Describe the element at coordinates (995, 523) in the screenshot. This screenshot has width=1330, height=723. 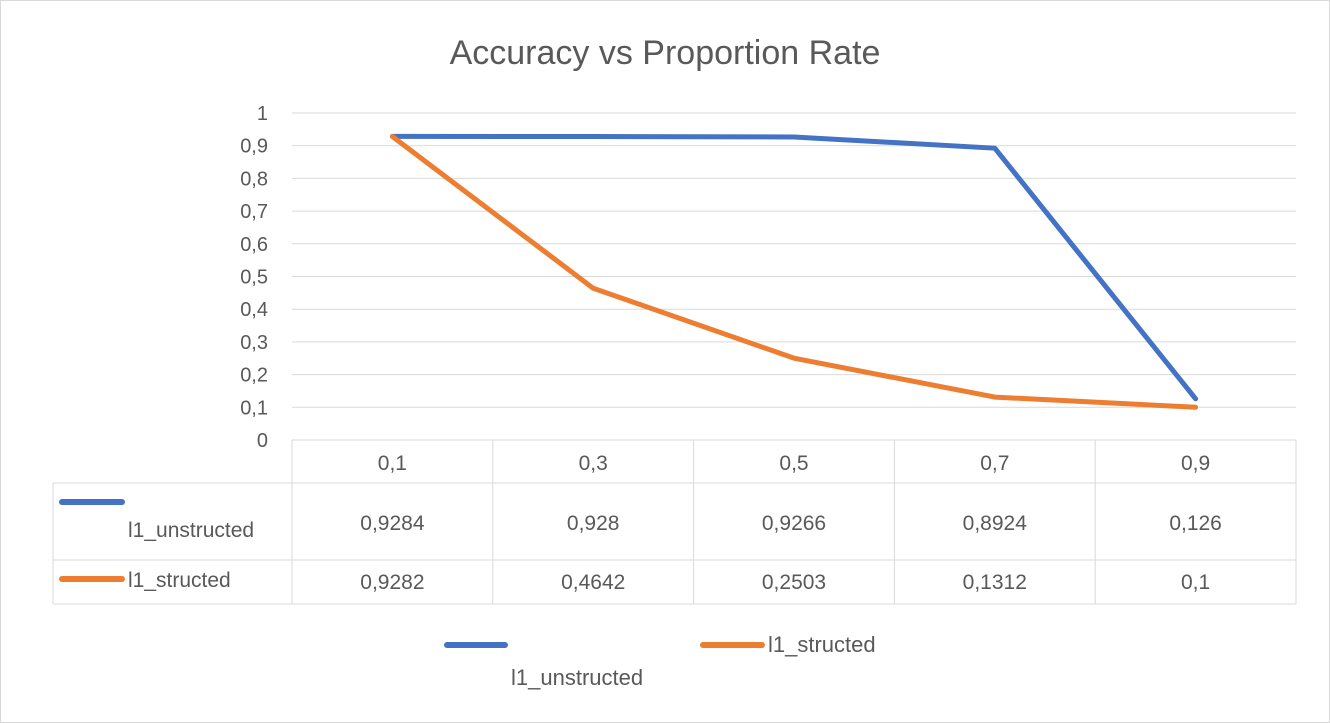
I see `table-value: 0,8924` at that location.